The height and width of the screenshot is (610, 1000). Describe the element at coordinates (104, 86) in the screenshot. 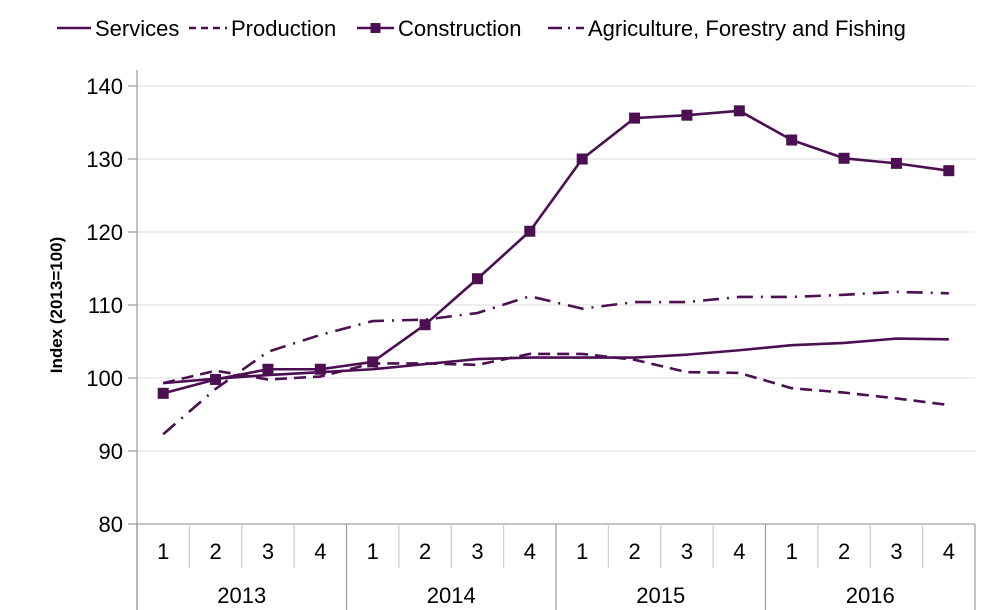

I see `y-tick-label: 140` at that location.